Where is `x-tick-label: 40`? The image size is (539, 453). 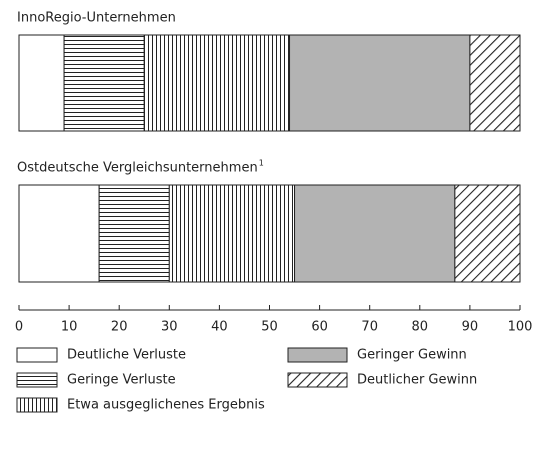
x-tick-label: 40 is located at coordinates (219, 327).